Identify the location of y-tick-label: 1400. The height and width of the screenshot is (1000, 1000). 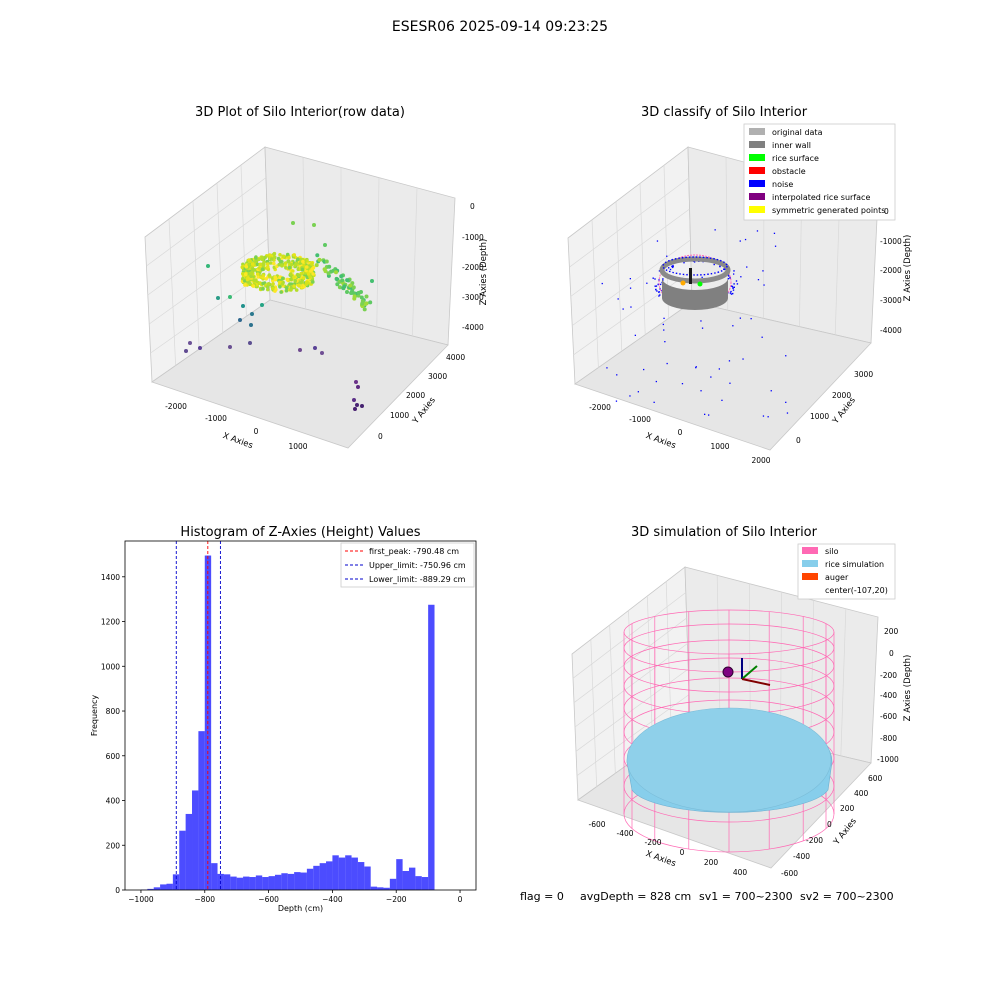
(110, 577).